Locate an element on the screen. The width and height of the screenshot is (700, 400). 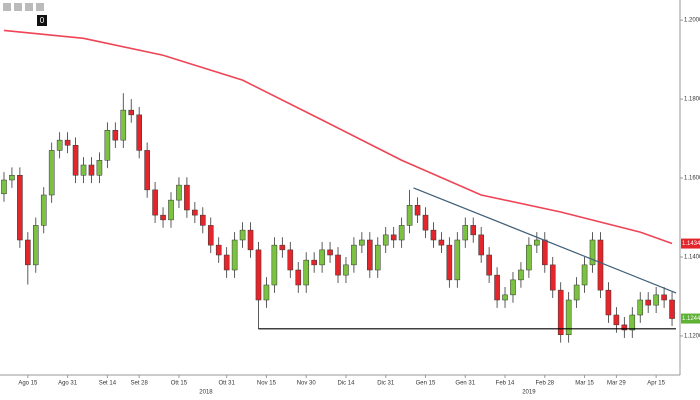
toolbar-label: 0 is located at coordinates (42, 20).